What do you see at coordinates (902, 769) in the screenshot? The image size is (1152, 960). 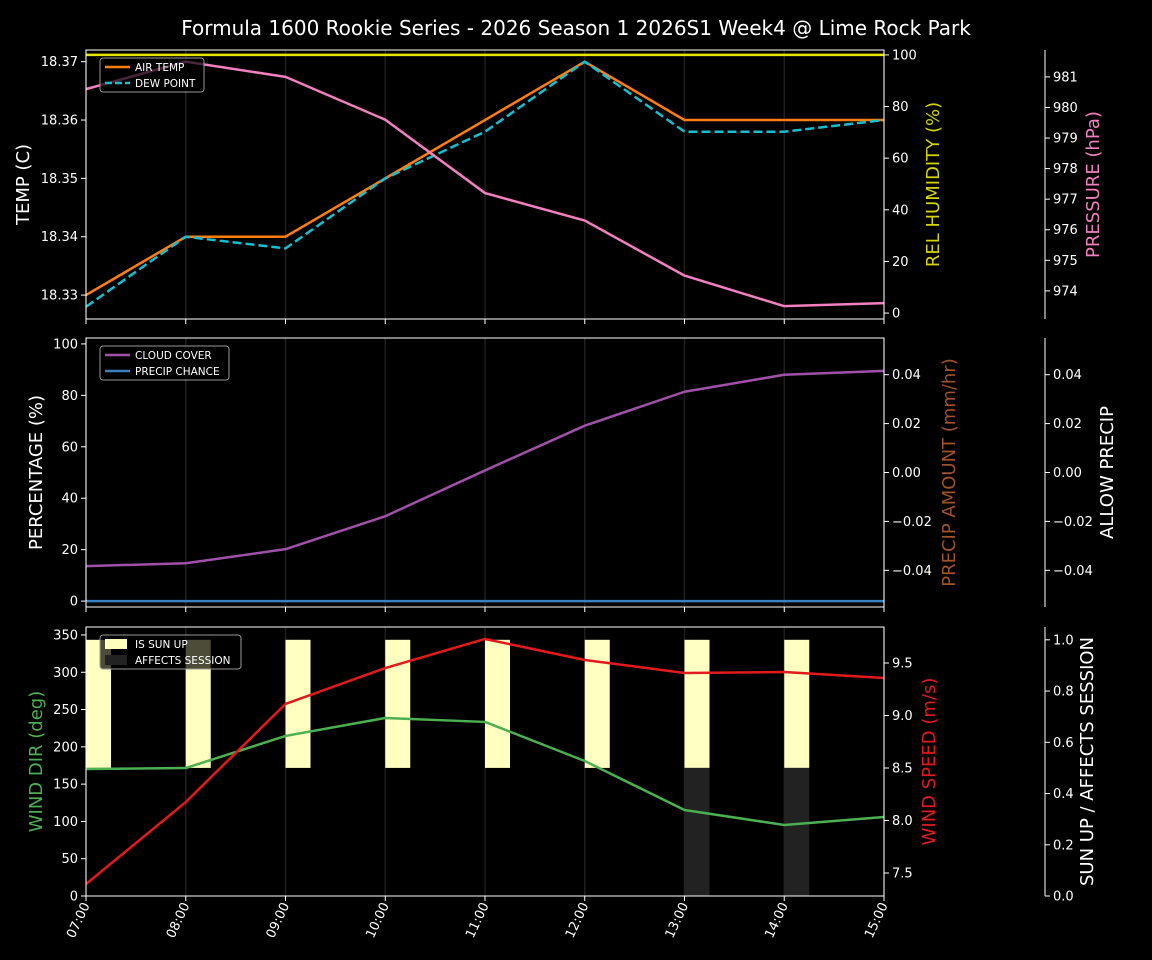 I see `y-tick-label: 8.5` at bounding box center [902, 769].